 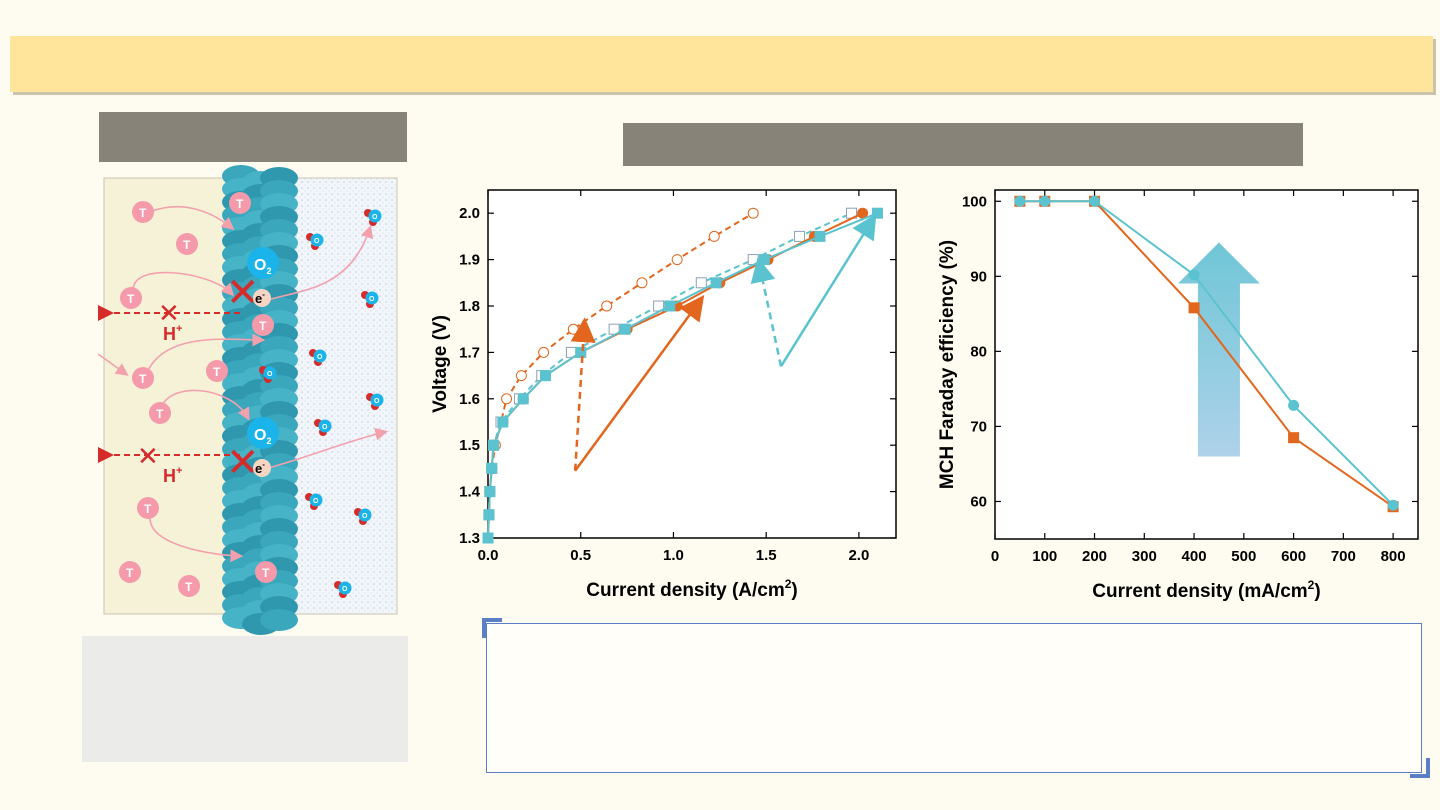 What do you see at coordinates (1243, 556) in the screenshot?
I see `x-tick-label: 500` at bounding box center [1243, 556].